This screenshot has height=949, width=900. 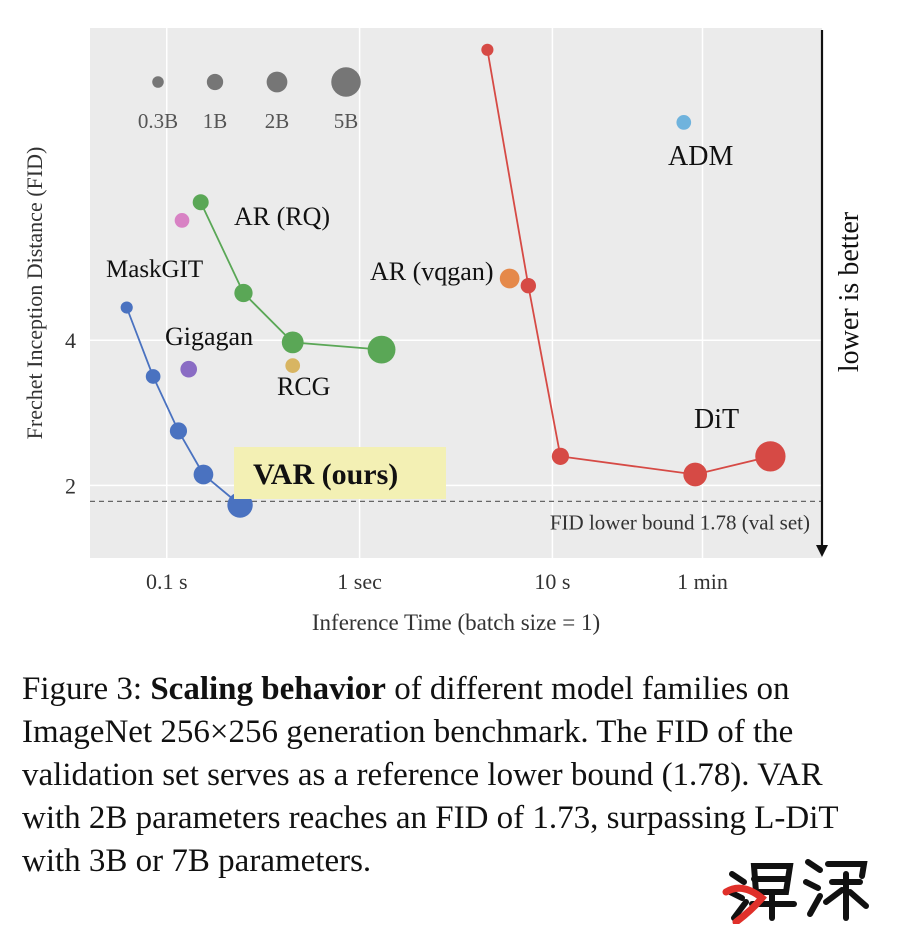 I want to click on gigagan-label: Gigagan, so click(x=209, y=336).